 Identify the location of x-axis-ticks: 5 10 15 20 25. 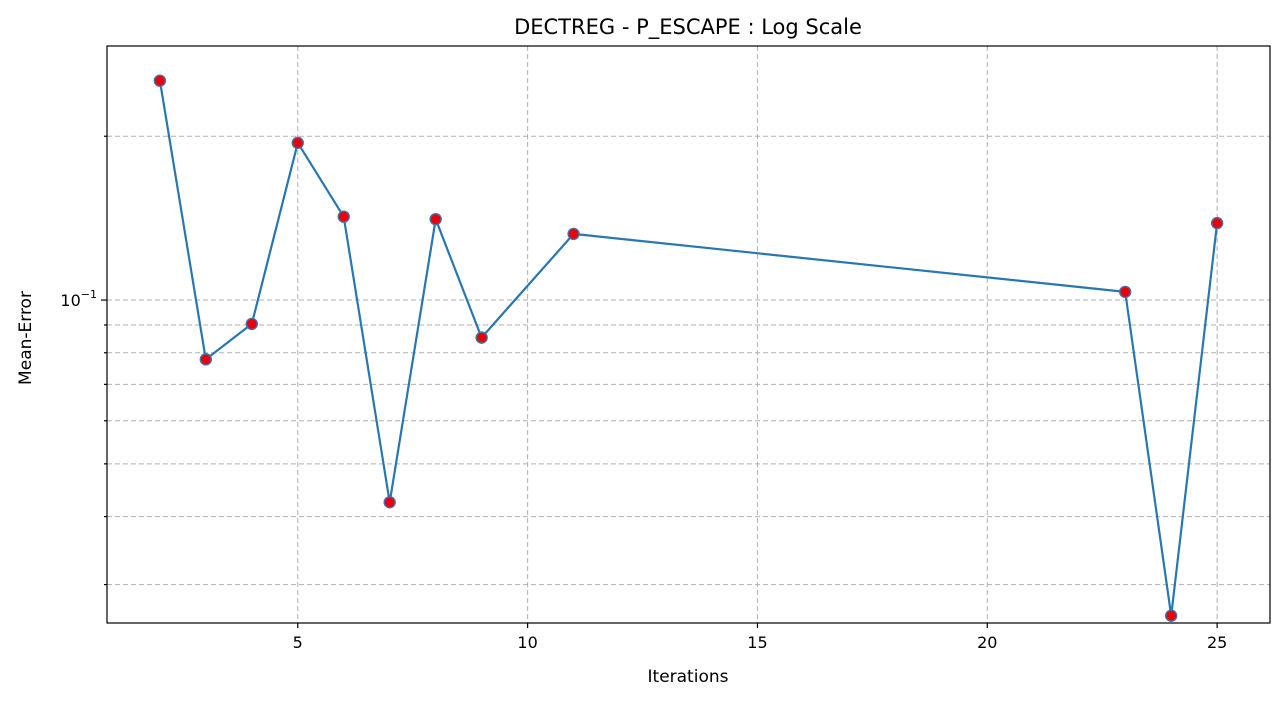
(760, 637).